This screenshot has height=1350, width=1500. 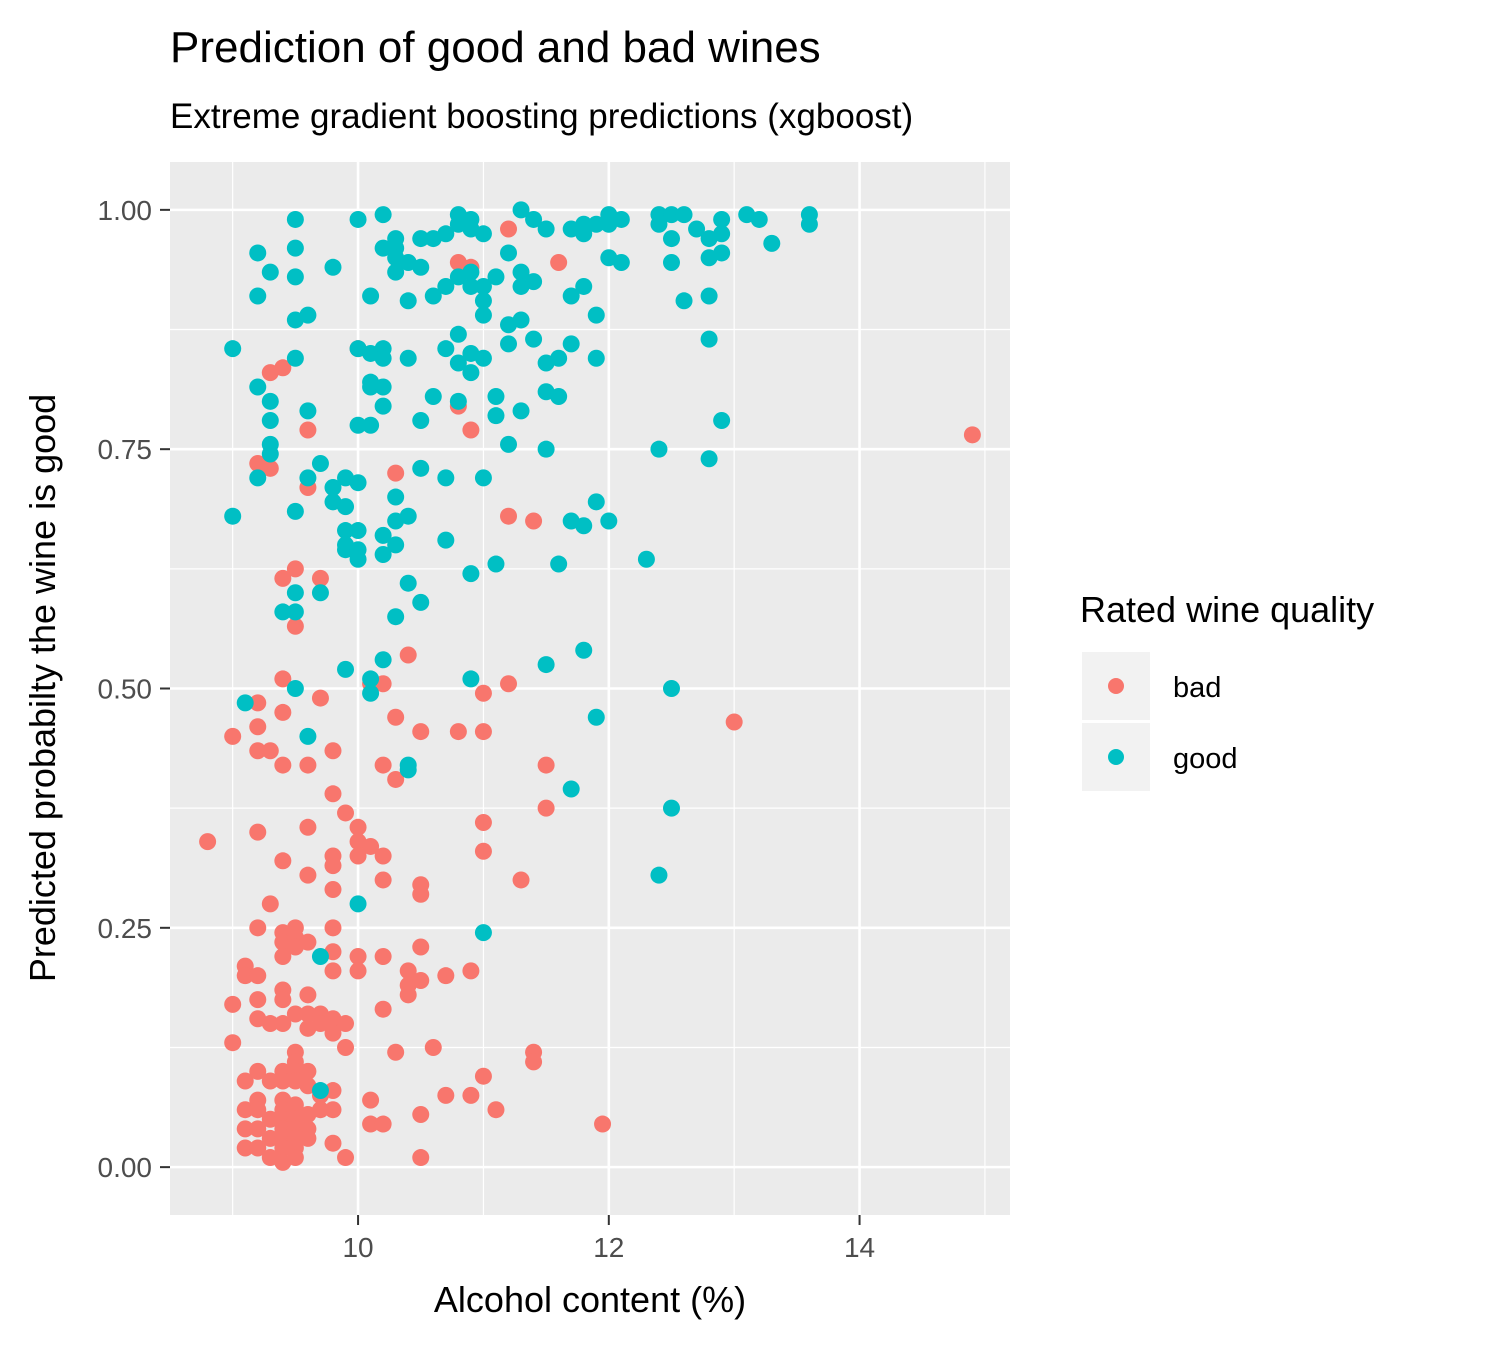 What do you see at coordinates (125, 449) in the screenshot?
I see `y-tick-label-3: 0.75` at bounding box center [125, 449].